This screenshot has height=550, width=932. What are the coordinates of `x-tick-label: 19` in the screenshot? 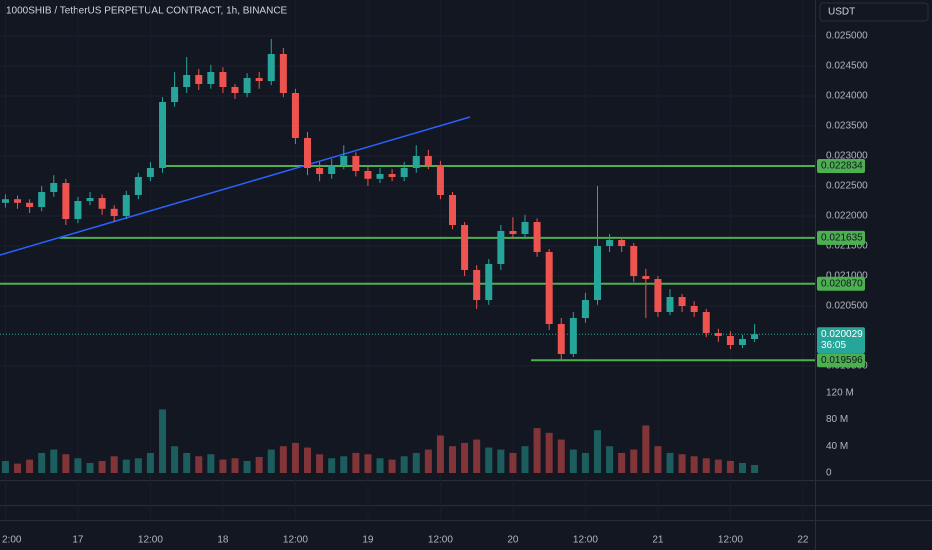 It's located at (368, 540).